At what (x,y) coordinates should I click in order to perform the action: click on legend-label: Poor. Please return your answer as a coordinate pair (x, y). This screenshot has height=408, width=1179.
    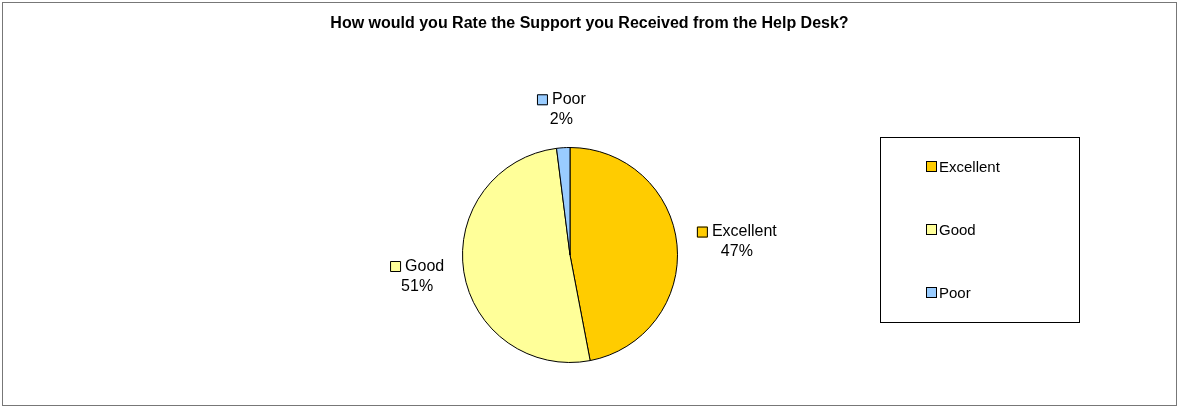
    Looking at the image, I should click on (569, 99).